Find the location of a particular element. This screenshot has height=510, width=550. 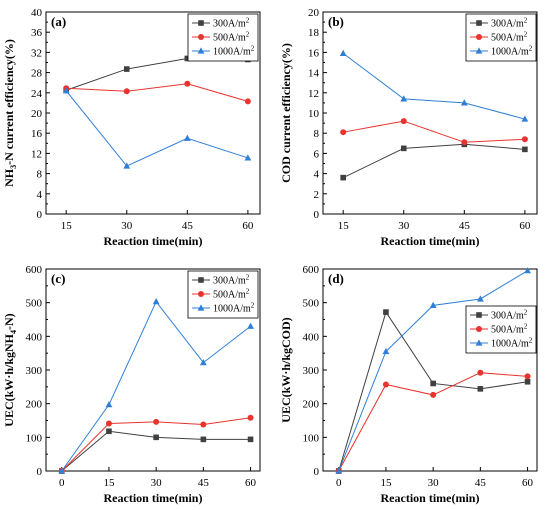

y-tick-label: 24 is located at coordinates (37, 94).